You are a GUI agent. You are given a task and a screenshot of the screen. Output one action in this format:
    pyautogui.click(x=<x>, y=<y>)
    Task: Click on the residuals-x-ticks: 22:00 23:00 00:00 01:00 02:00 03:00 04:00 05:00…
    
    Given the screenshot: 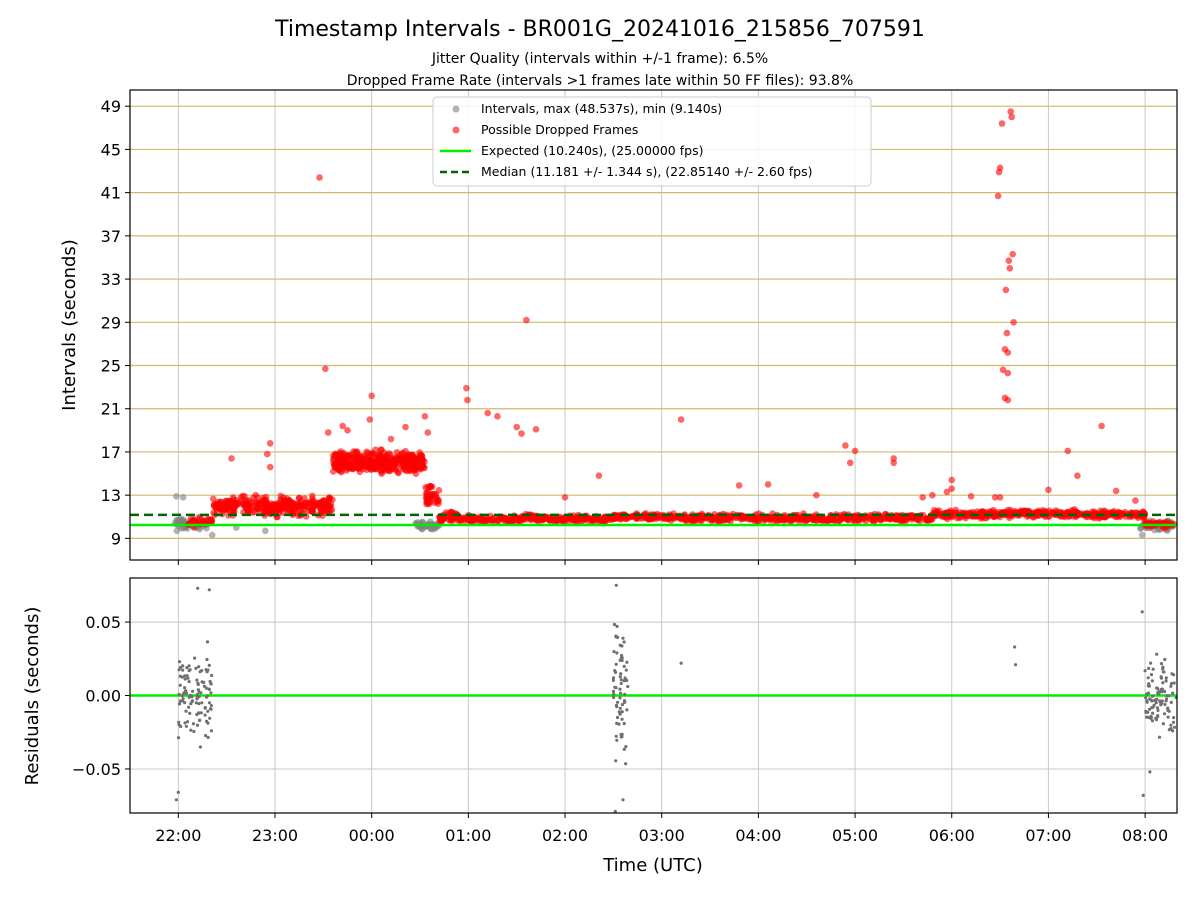 What is the action you would take?
    pyautogui.click(x=661, y=829)
    